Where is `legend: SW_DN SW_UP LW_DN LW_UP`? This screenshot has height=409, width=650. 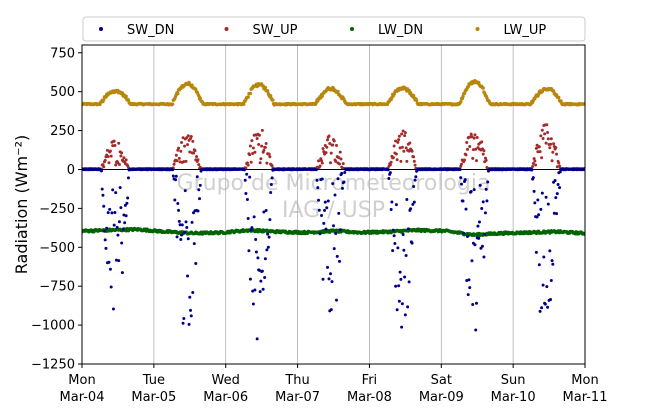 legend: SW_DN SW_UP LW_DN LW_UP is located at coordinates (334, 29).